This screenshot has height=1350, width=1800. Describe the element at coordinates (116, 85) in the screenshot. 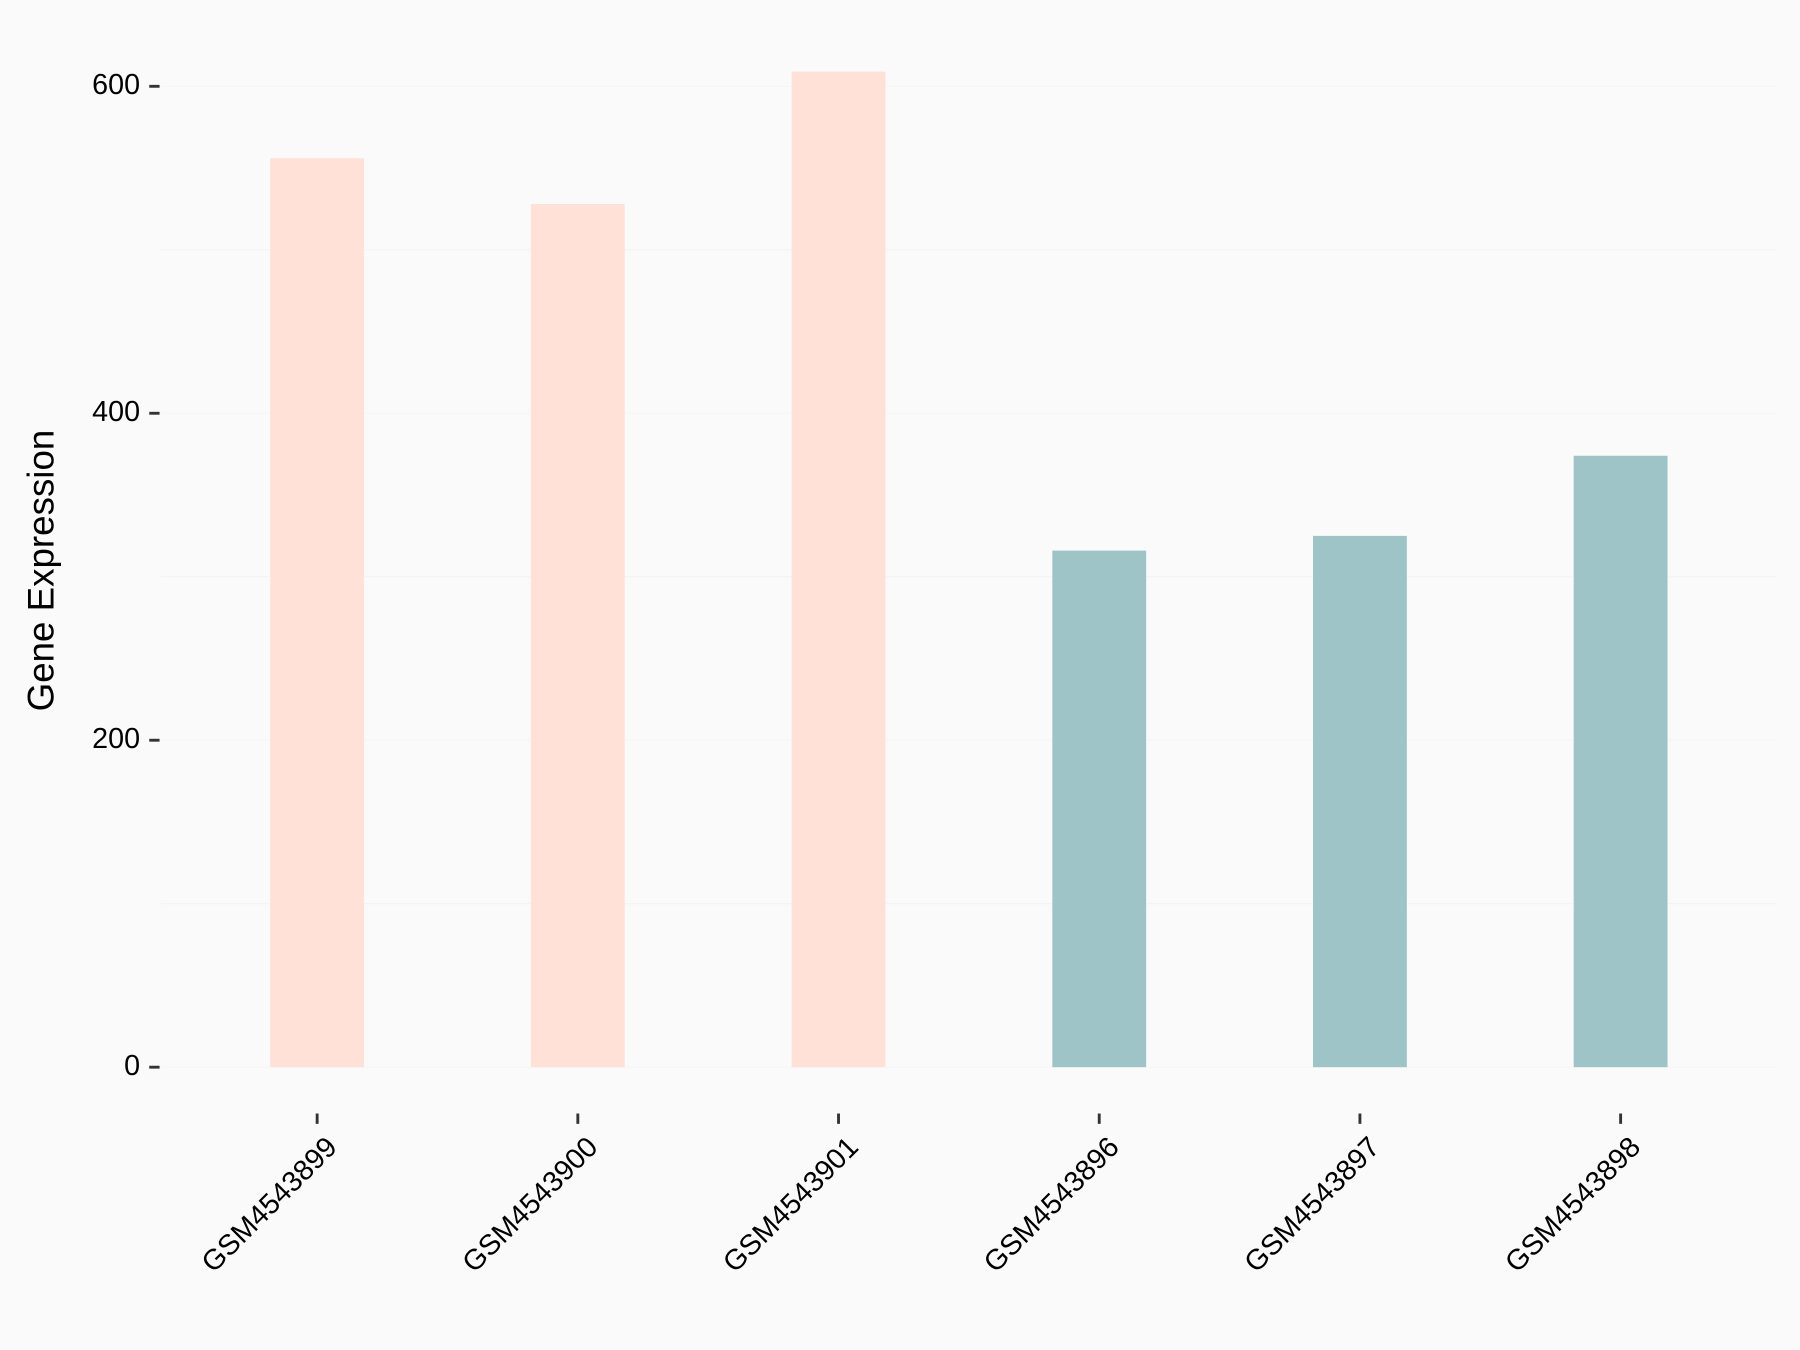

I see `y-tick-label: 600` at that location.